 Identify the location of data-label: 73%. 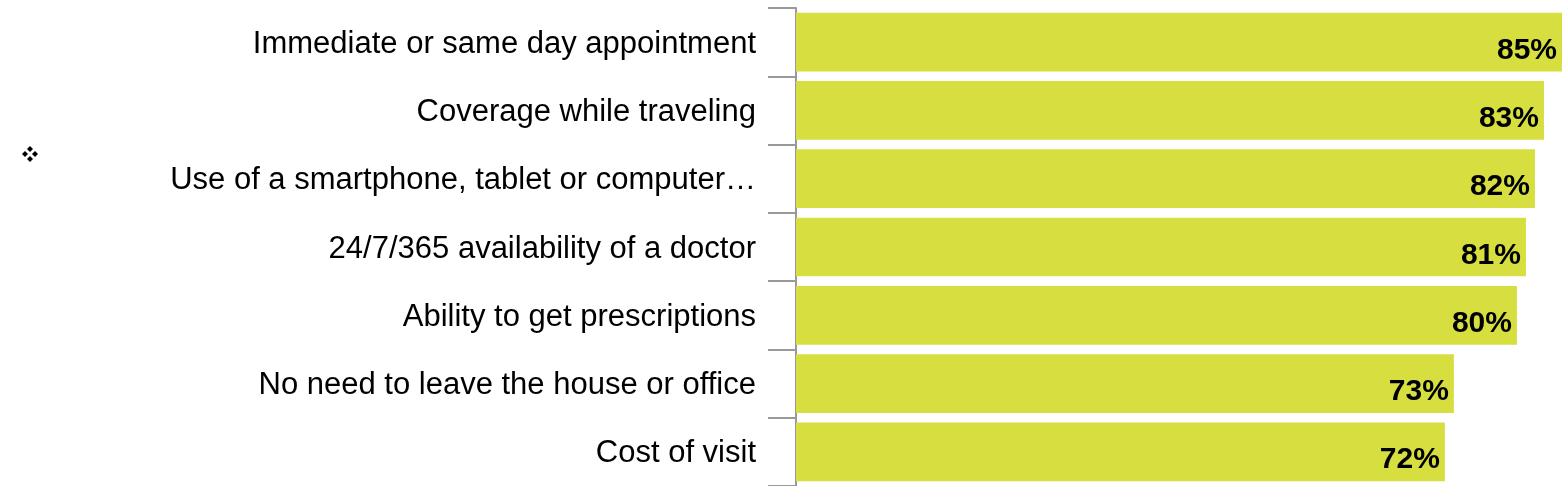
(1418, 390).